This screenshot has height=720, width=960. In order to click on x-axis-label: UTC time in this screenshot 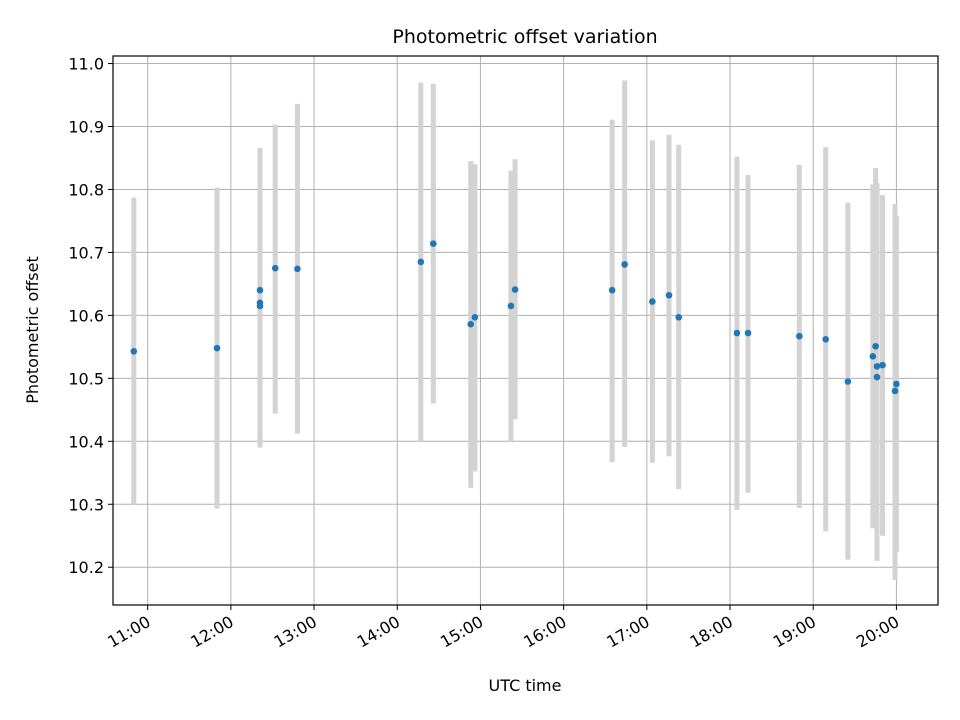, I will do `click(525, 685)`.